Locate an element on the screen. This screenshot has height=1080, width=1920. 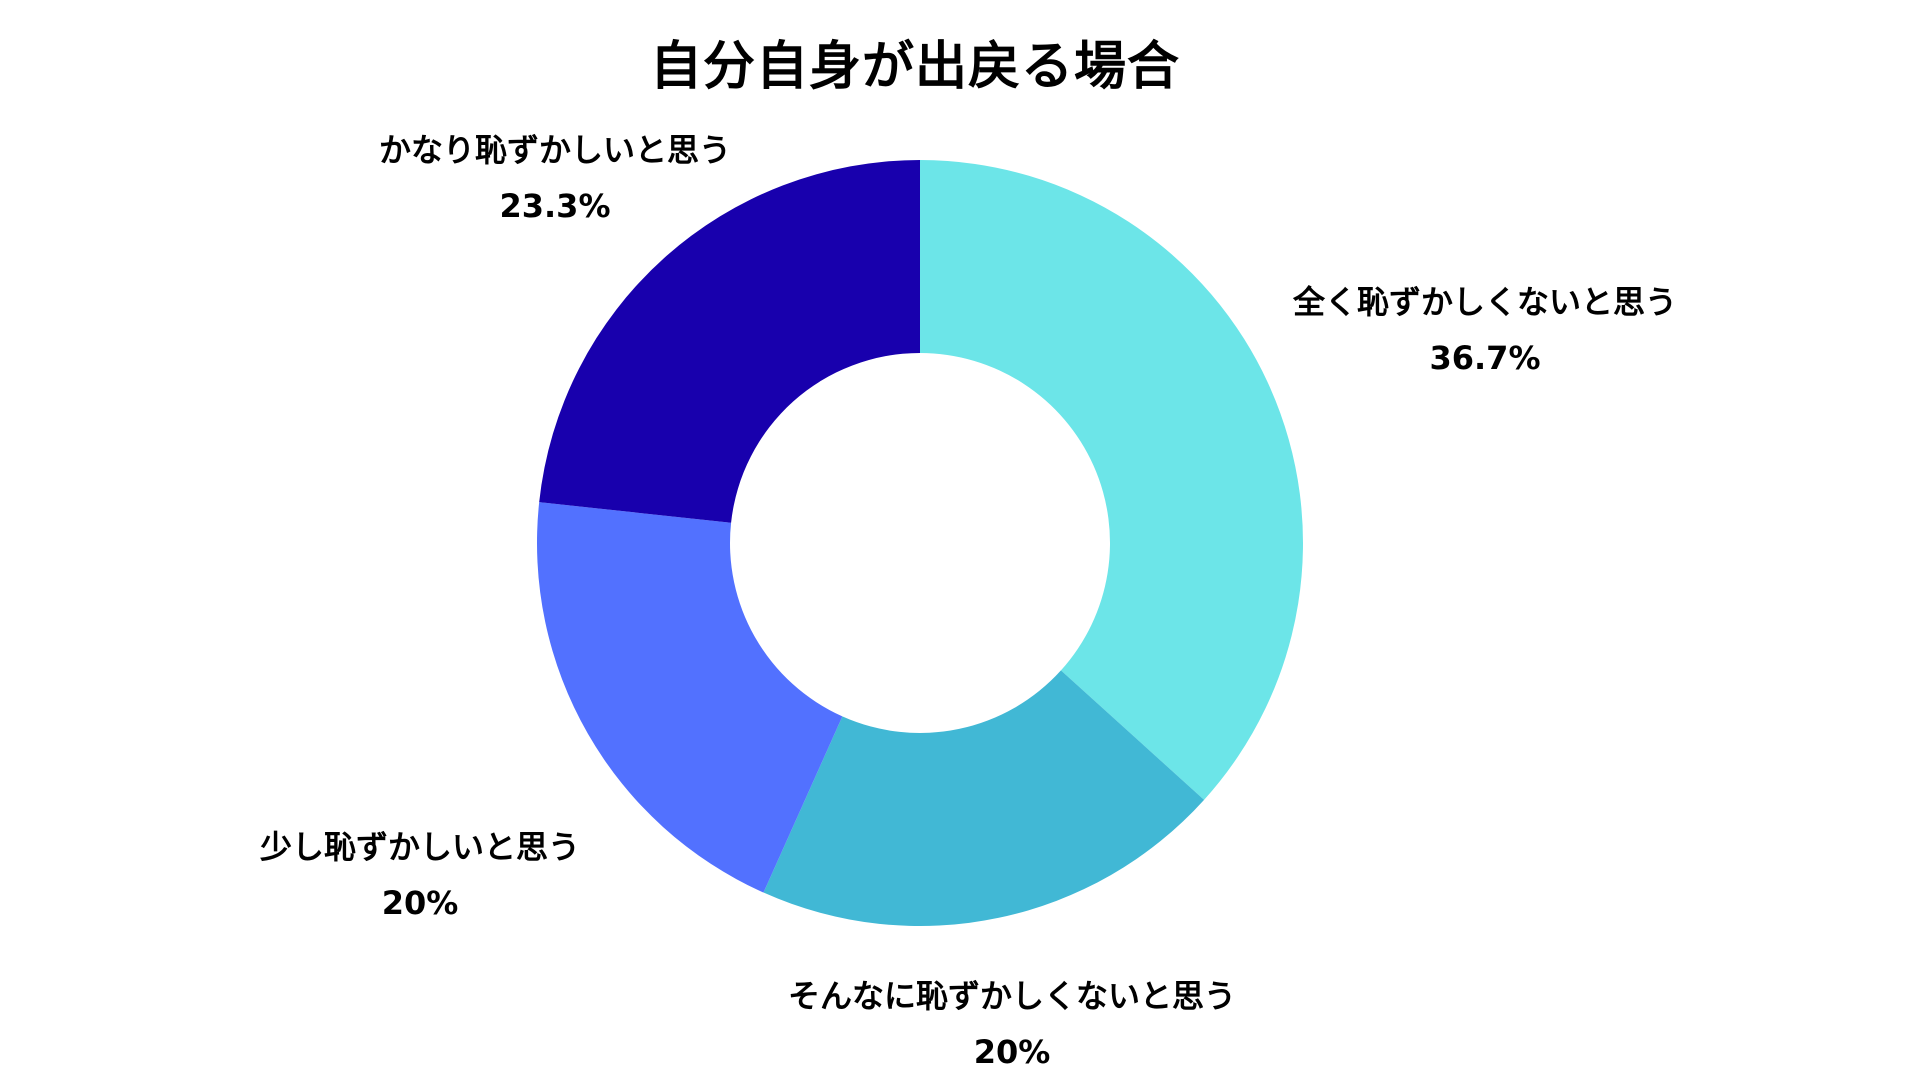
slice-category-label: かなり恥ずかしいと思う is located at coordinates (555, 150).